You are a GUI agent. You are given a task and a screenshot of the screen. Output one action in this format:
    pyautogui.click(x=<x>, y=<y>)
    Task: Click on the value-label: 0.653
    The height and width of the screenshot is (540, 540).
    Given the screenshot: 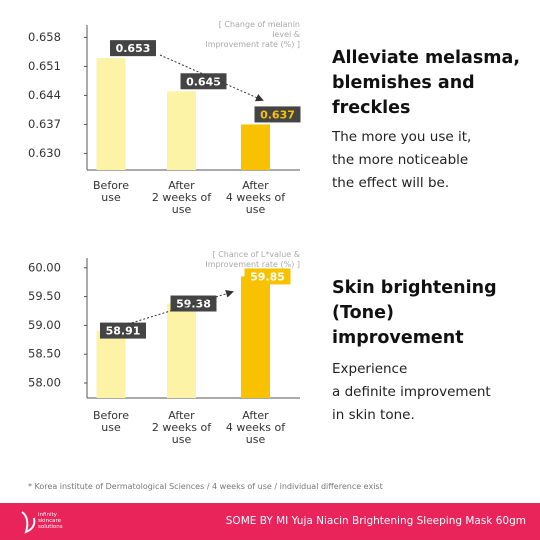 What is the action you would take?
    pyautogui.click(x=133, y=48)
    